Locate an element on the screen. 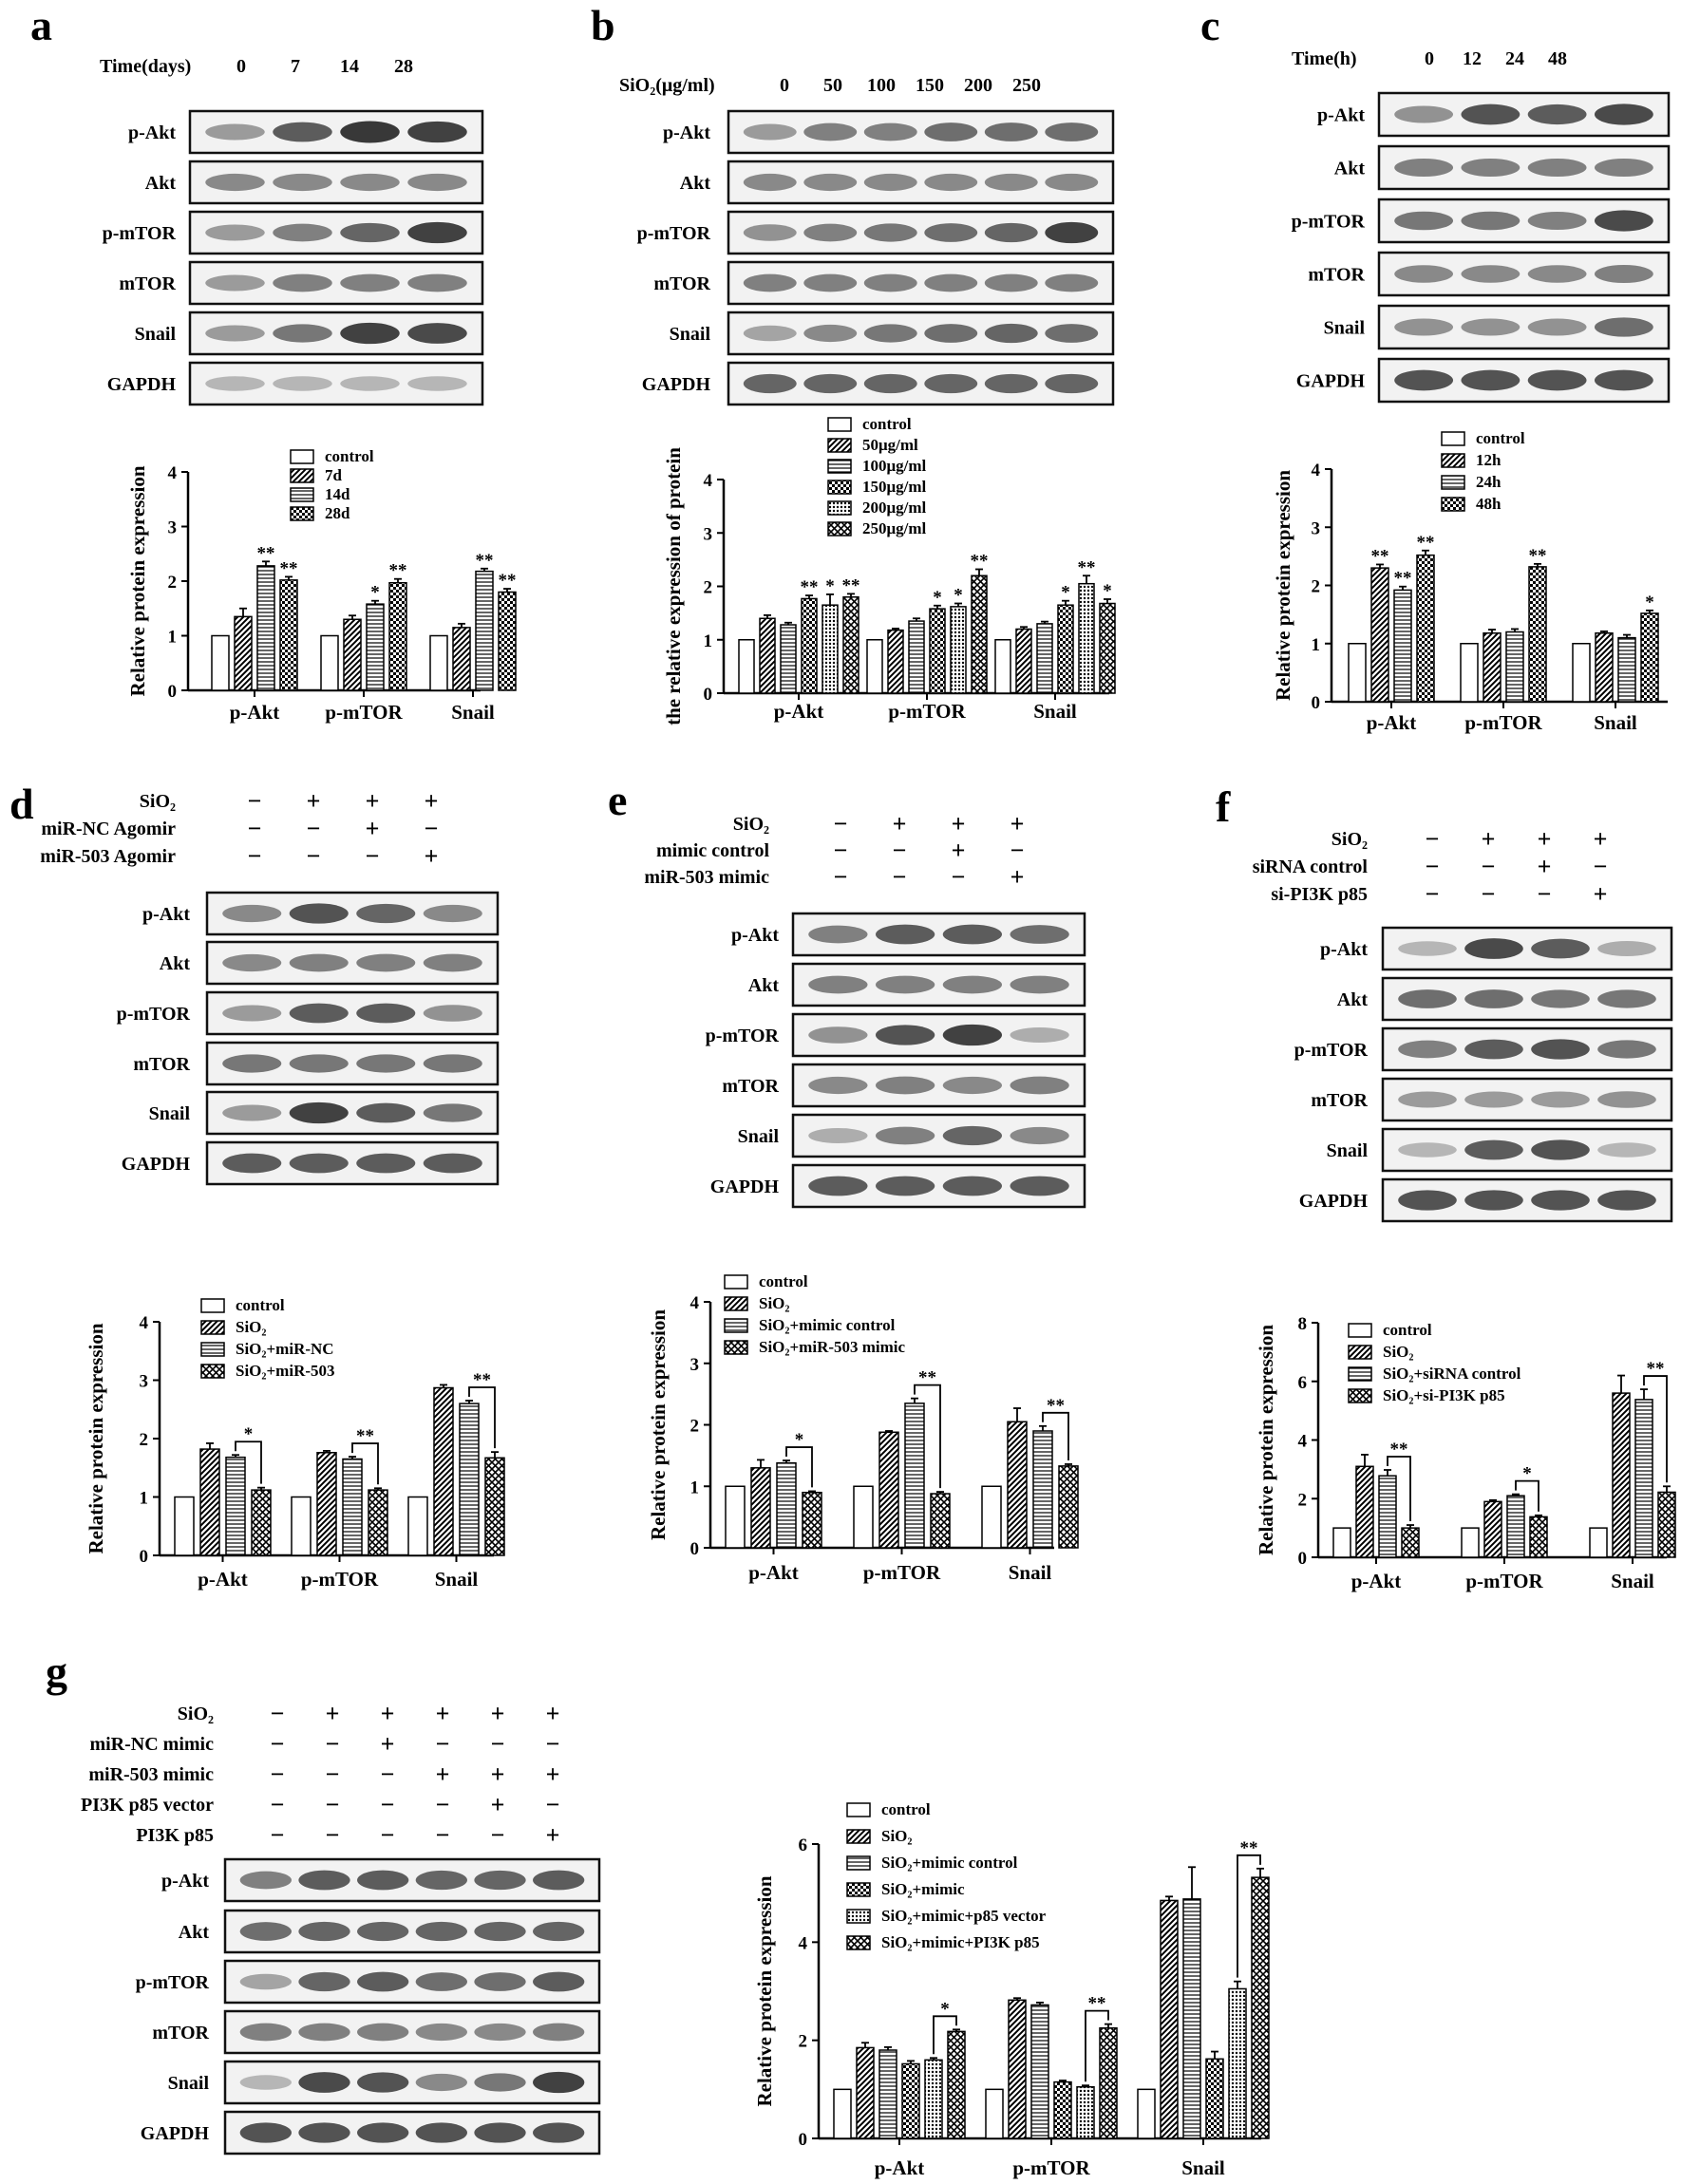 Image resolution: width=1681 pixels, height=2184 pixels. y-axis-title: Relative protein expression is located at coordinates (764, 1990).